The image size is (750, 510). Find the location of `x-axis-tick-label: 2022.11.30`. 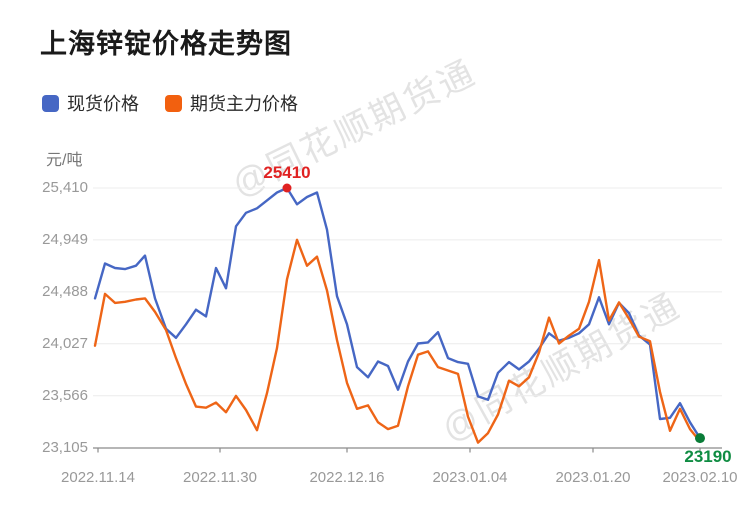

x-axis-tick-label: 2022.11.30 is located at coordinates (220, 477).